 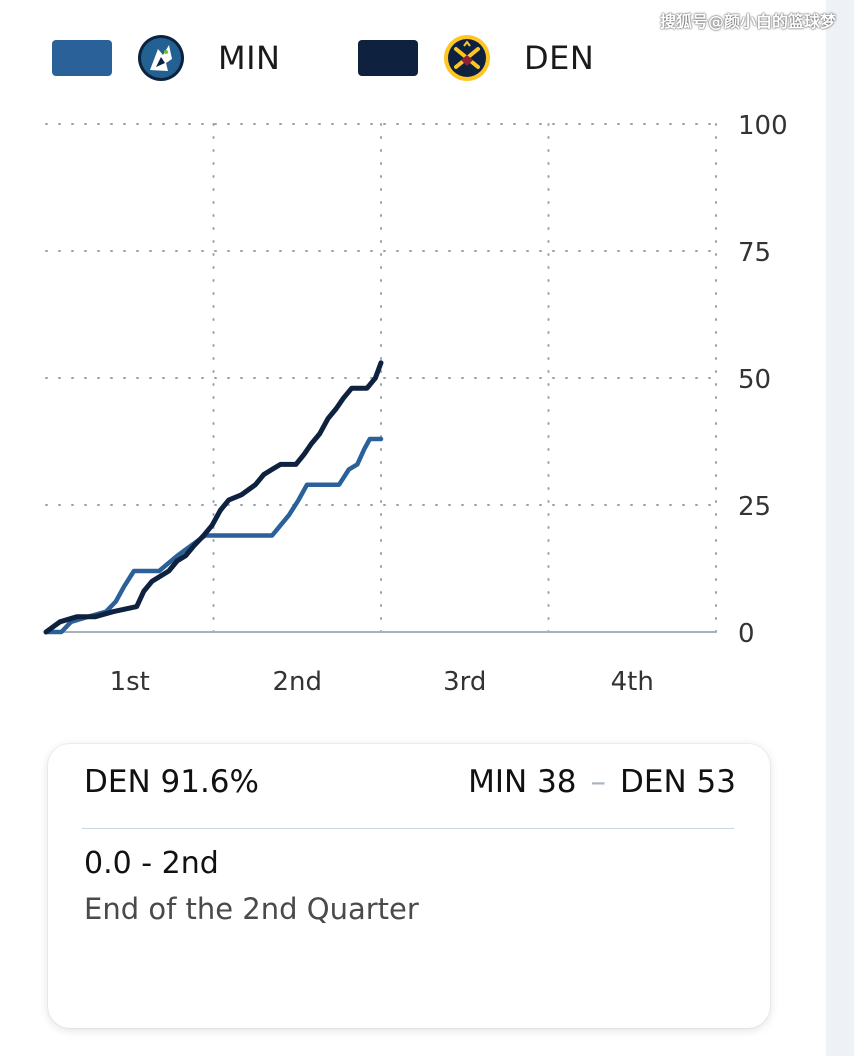 What do you see at coordinates (171, 782) in the screenshot?
I see `win-probability-label: DEN 91.6%` at bounding box center [171, 782].